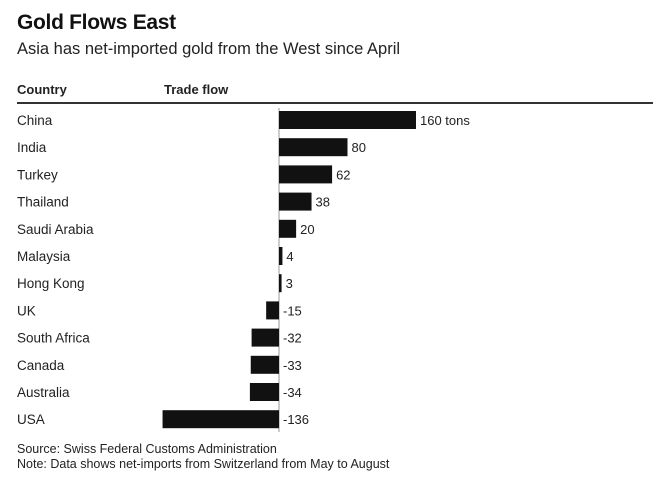 This screenshot has width=671, height=483. What do you see at coordinates (32, 147) in the screenshot?
I see `country-label: India` at bounding box center [32, 147].